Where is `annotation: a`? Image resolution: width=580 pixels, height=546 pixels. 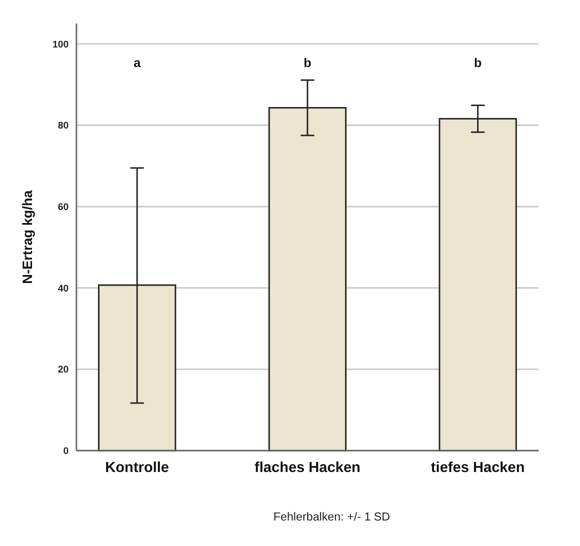
annotation: a is located at coordinates (138, 63).